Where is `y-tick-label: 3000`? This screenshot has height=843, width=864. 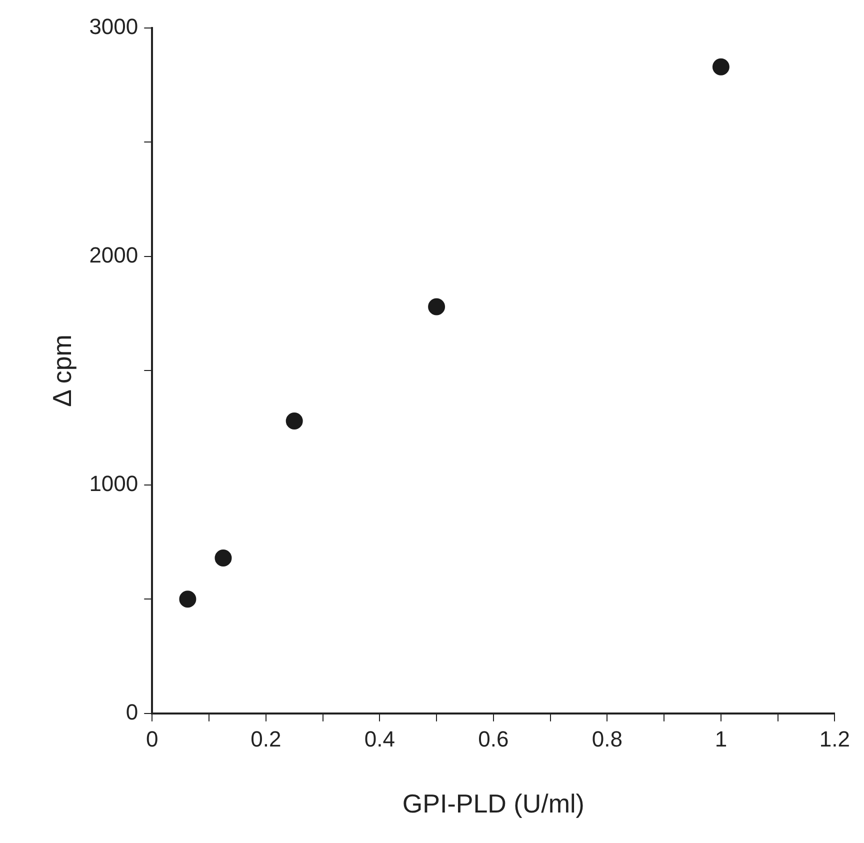 y-tick-label: 3000 is located at coordinates (113, 27).